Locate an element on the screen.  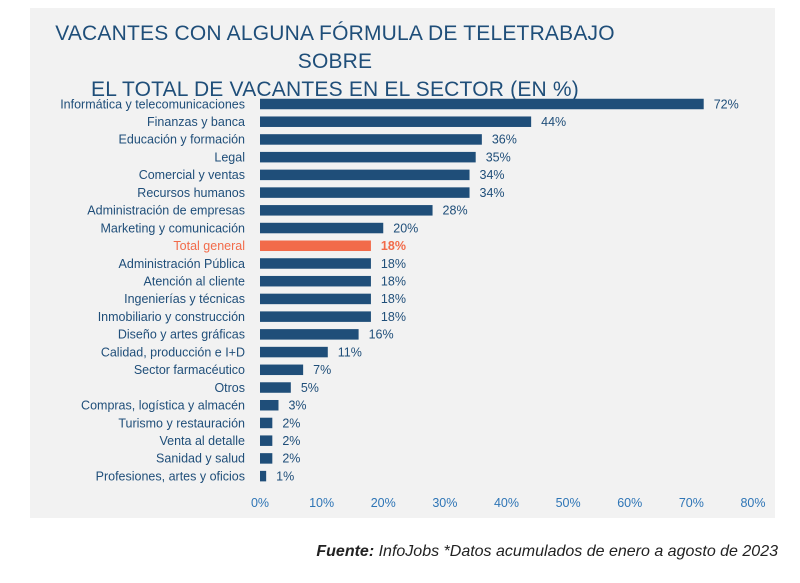
value-label: 20% is located at coordinates (405, 228).